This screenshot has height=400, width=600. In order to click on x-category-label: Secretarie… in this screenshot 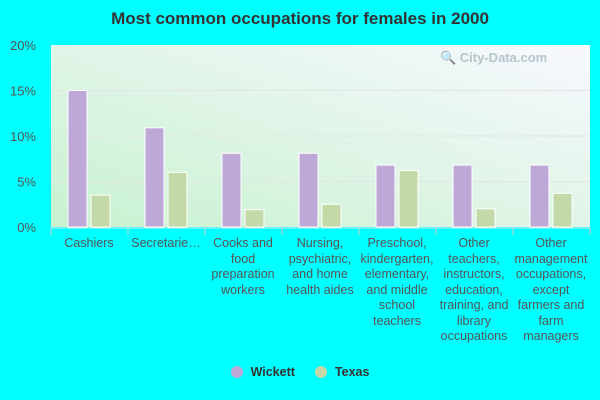, I will do `click(166, 243)`.